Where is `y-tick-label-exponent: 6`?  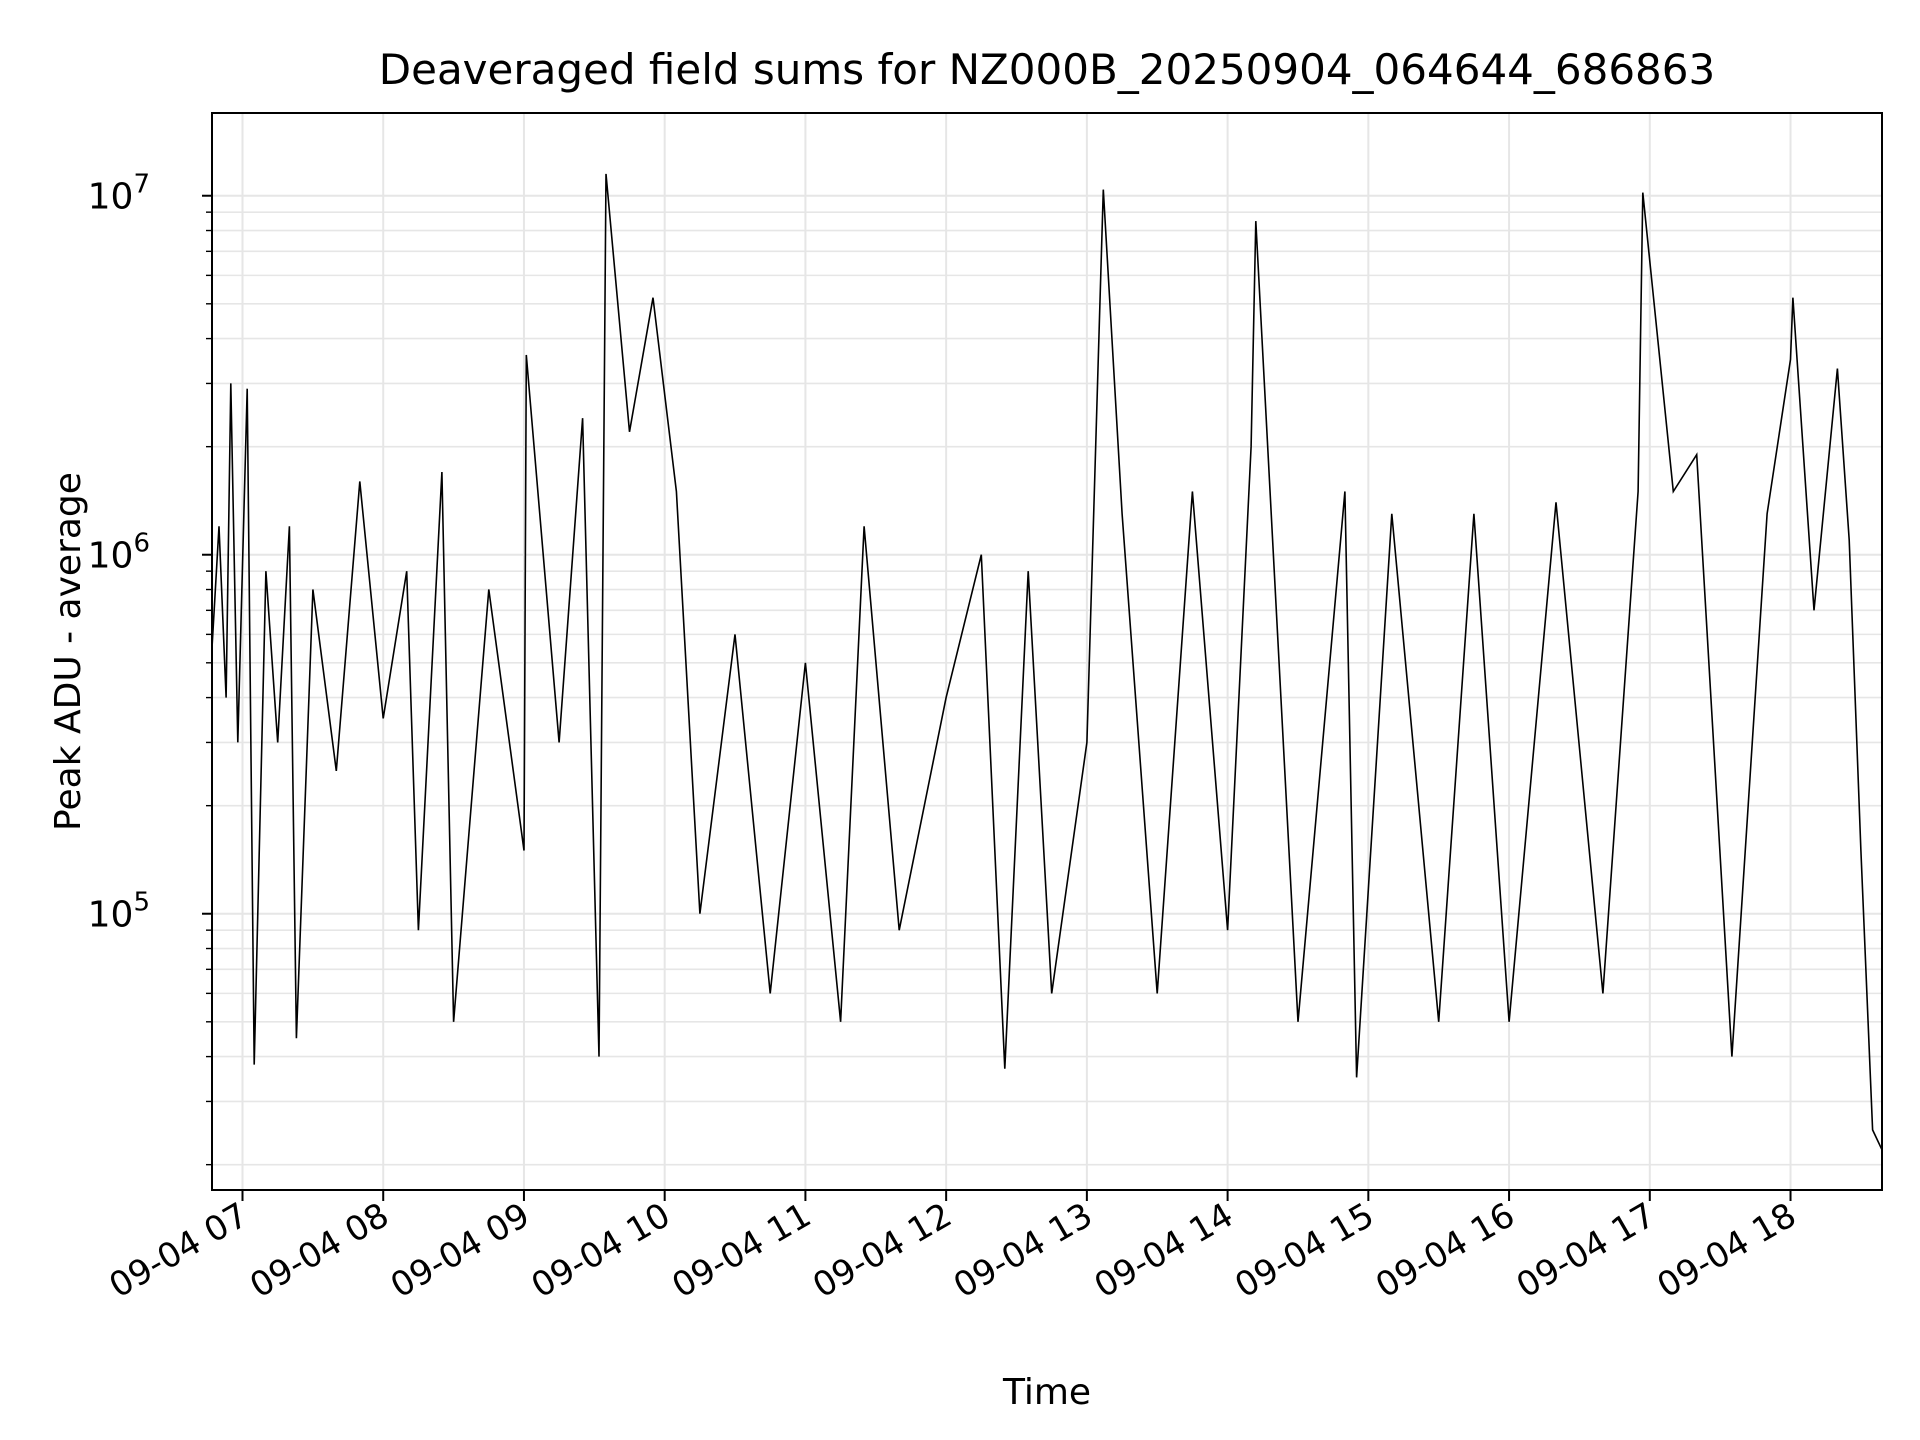 y-tick-label-exponent: 6 is located at coordinates (141, 544).